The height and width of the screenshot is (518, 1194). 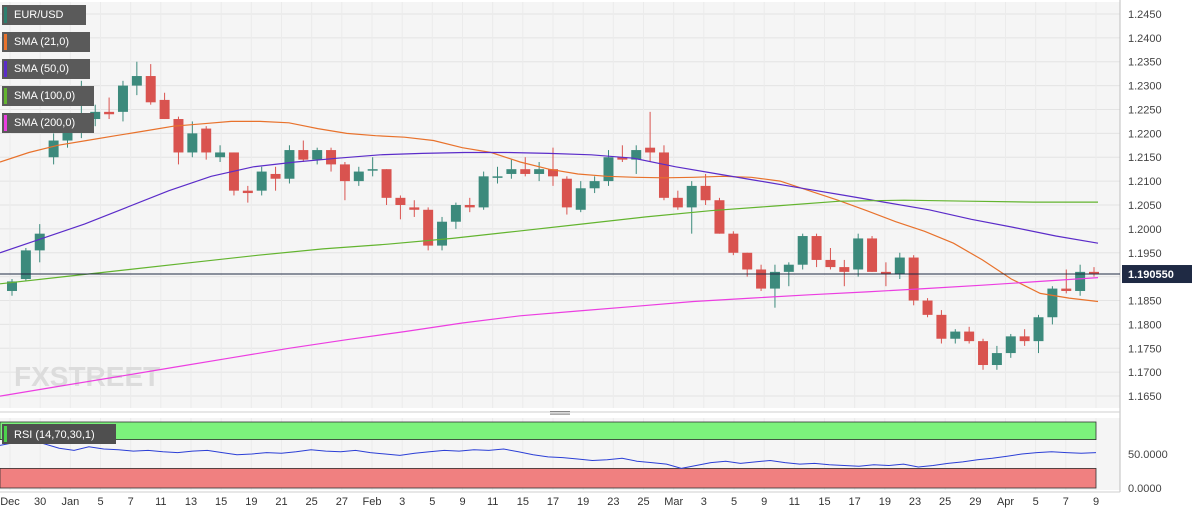 I want to click on rsi-overbought-zone, so click(x=548, y=431).